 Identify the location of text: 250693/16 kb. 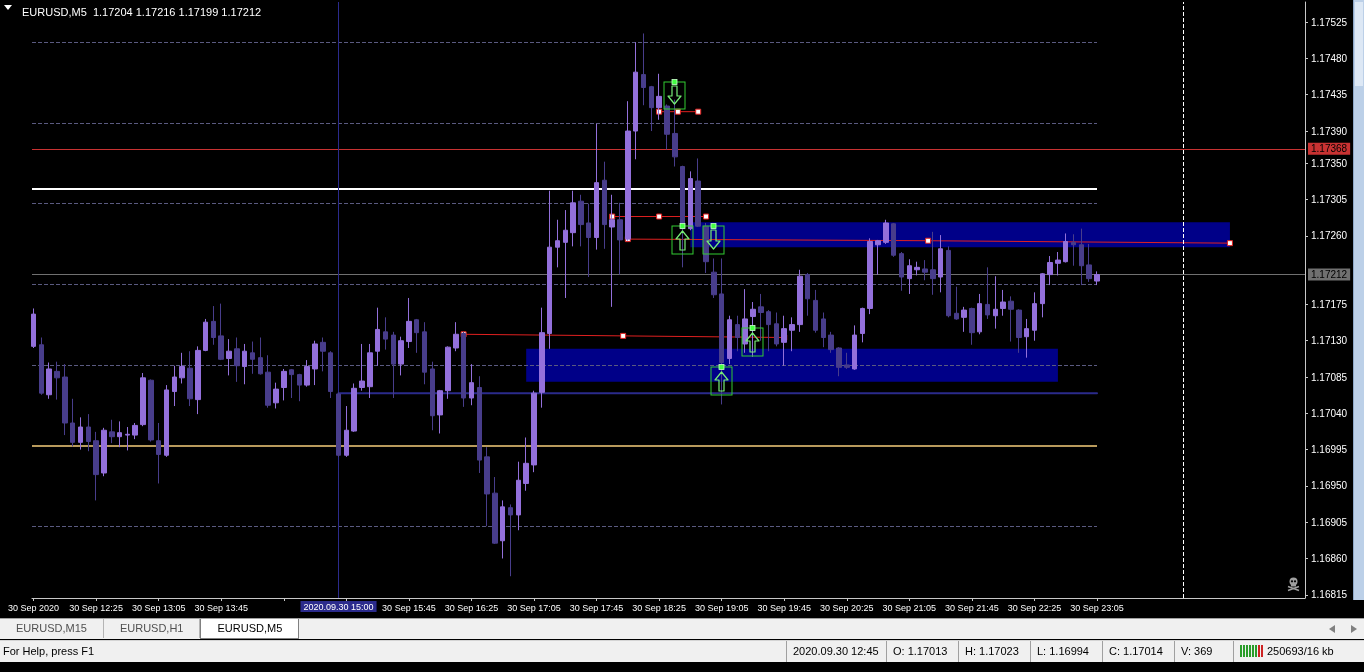
(1300, 651).